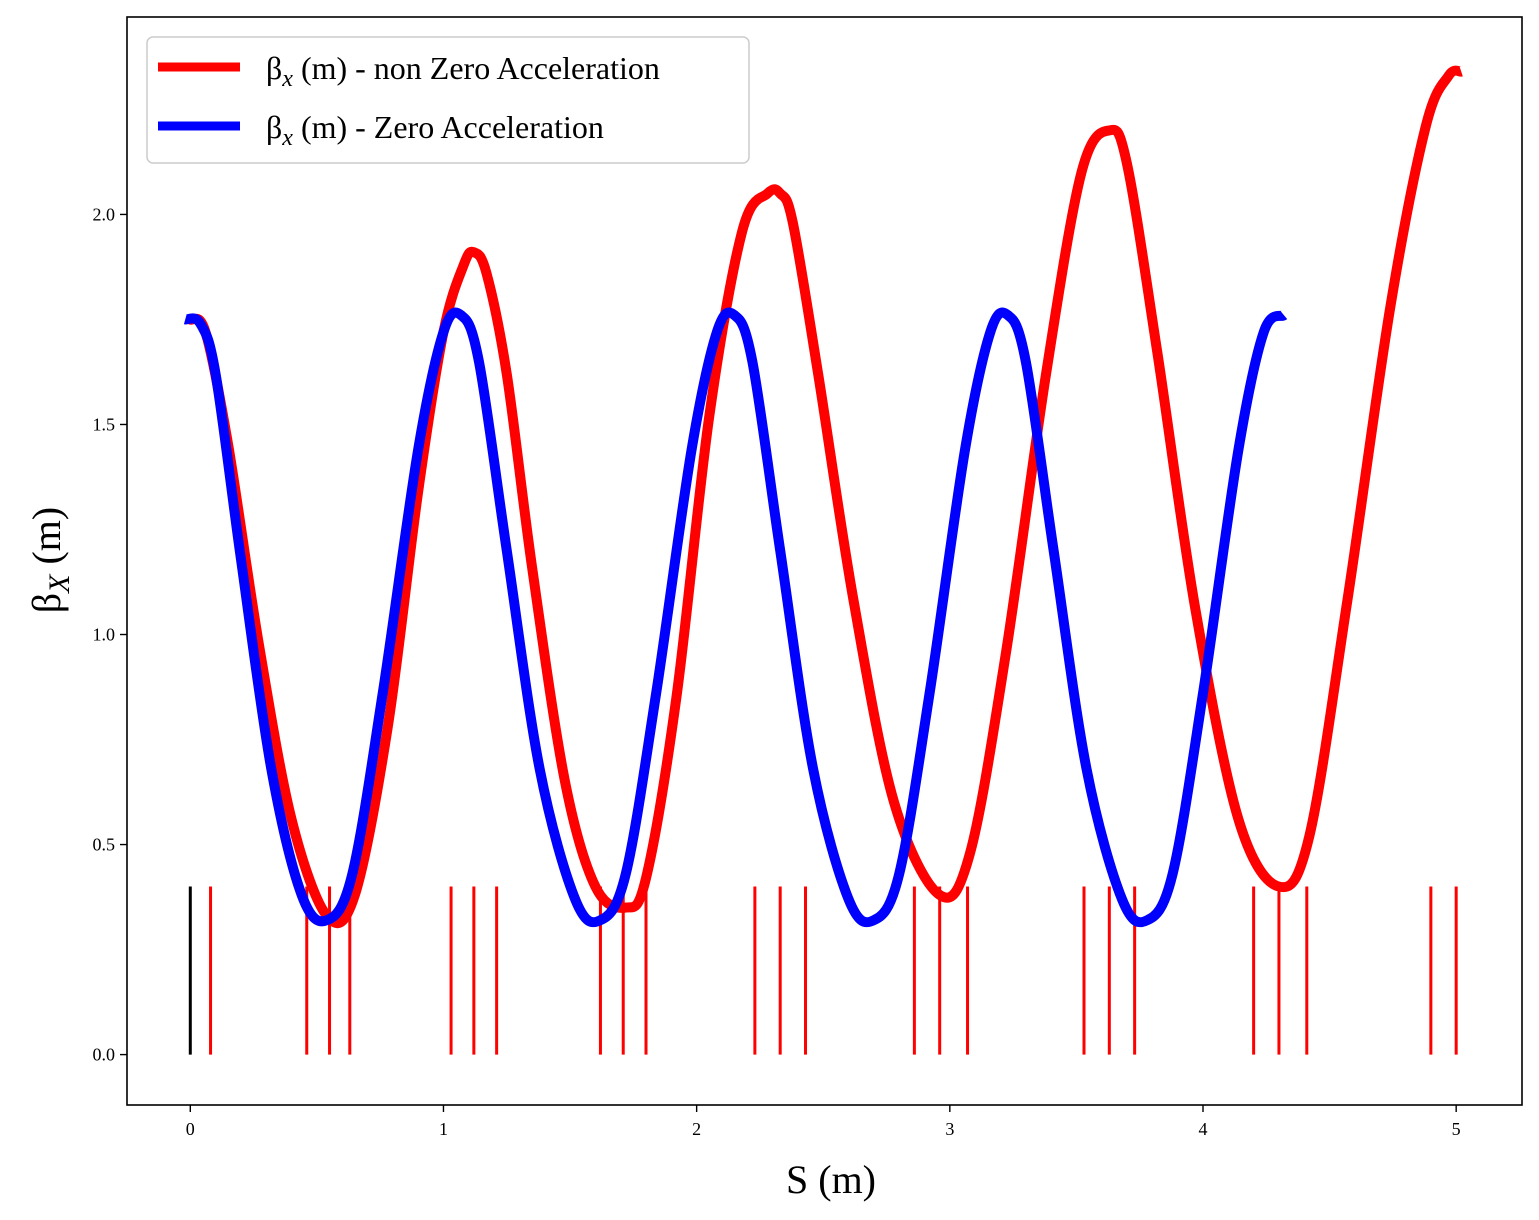 The height and width of the screenshot is (1220, 1539). I want to click on x-tick-label: 3, so click(949, 1129).